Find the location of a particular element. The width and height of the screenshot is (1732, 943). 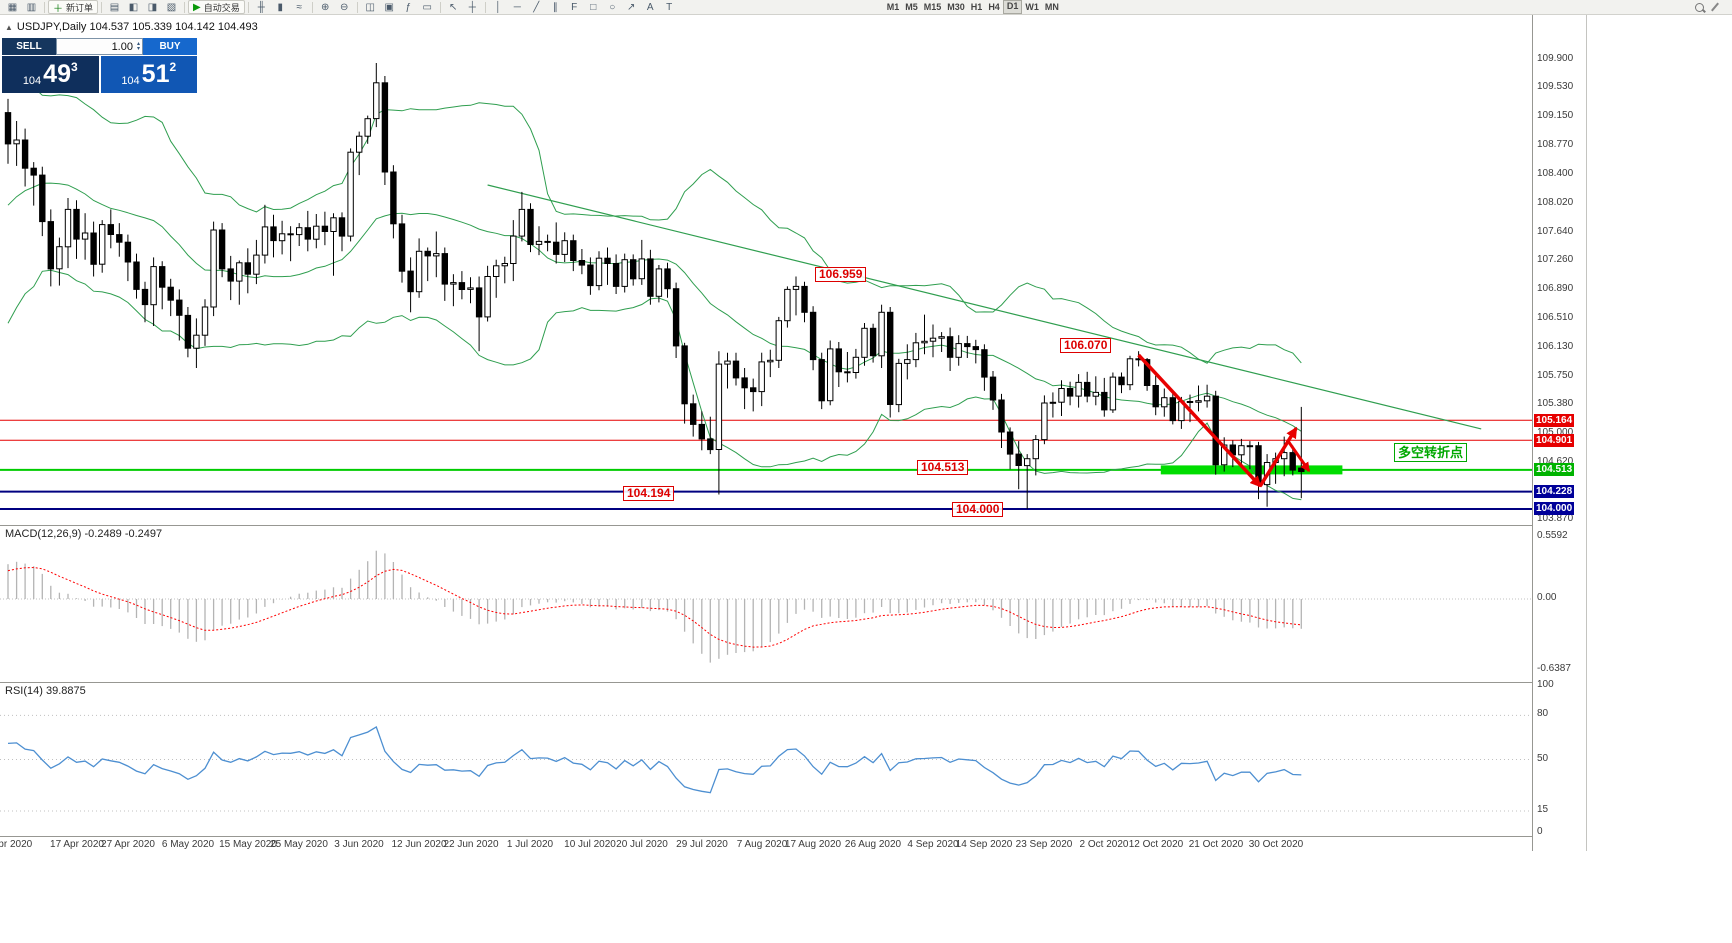

templates-icon: ▭ is located at coordinates (427, 7).